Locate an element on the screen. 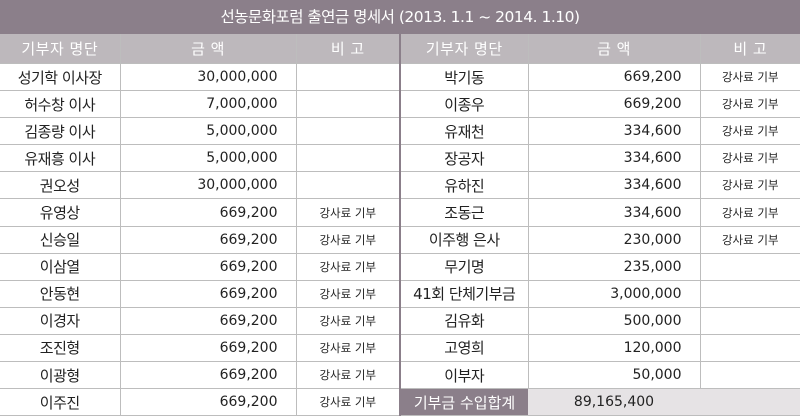 Image resolution: width=800 pixels, height=416 pixels. table-row: 이주진 669,200 강사료 기부 기부금 수입합계 89,165,400 is located at coordinates (400, 402).